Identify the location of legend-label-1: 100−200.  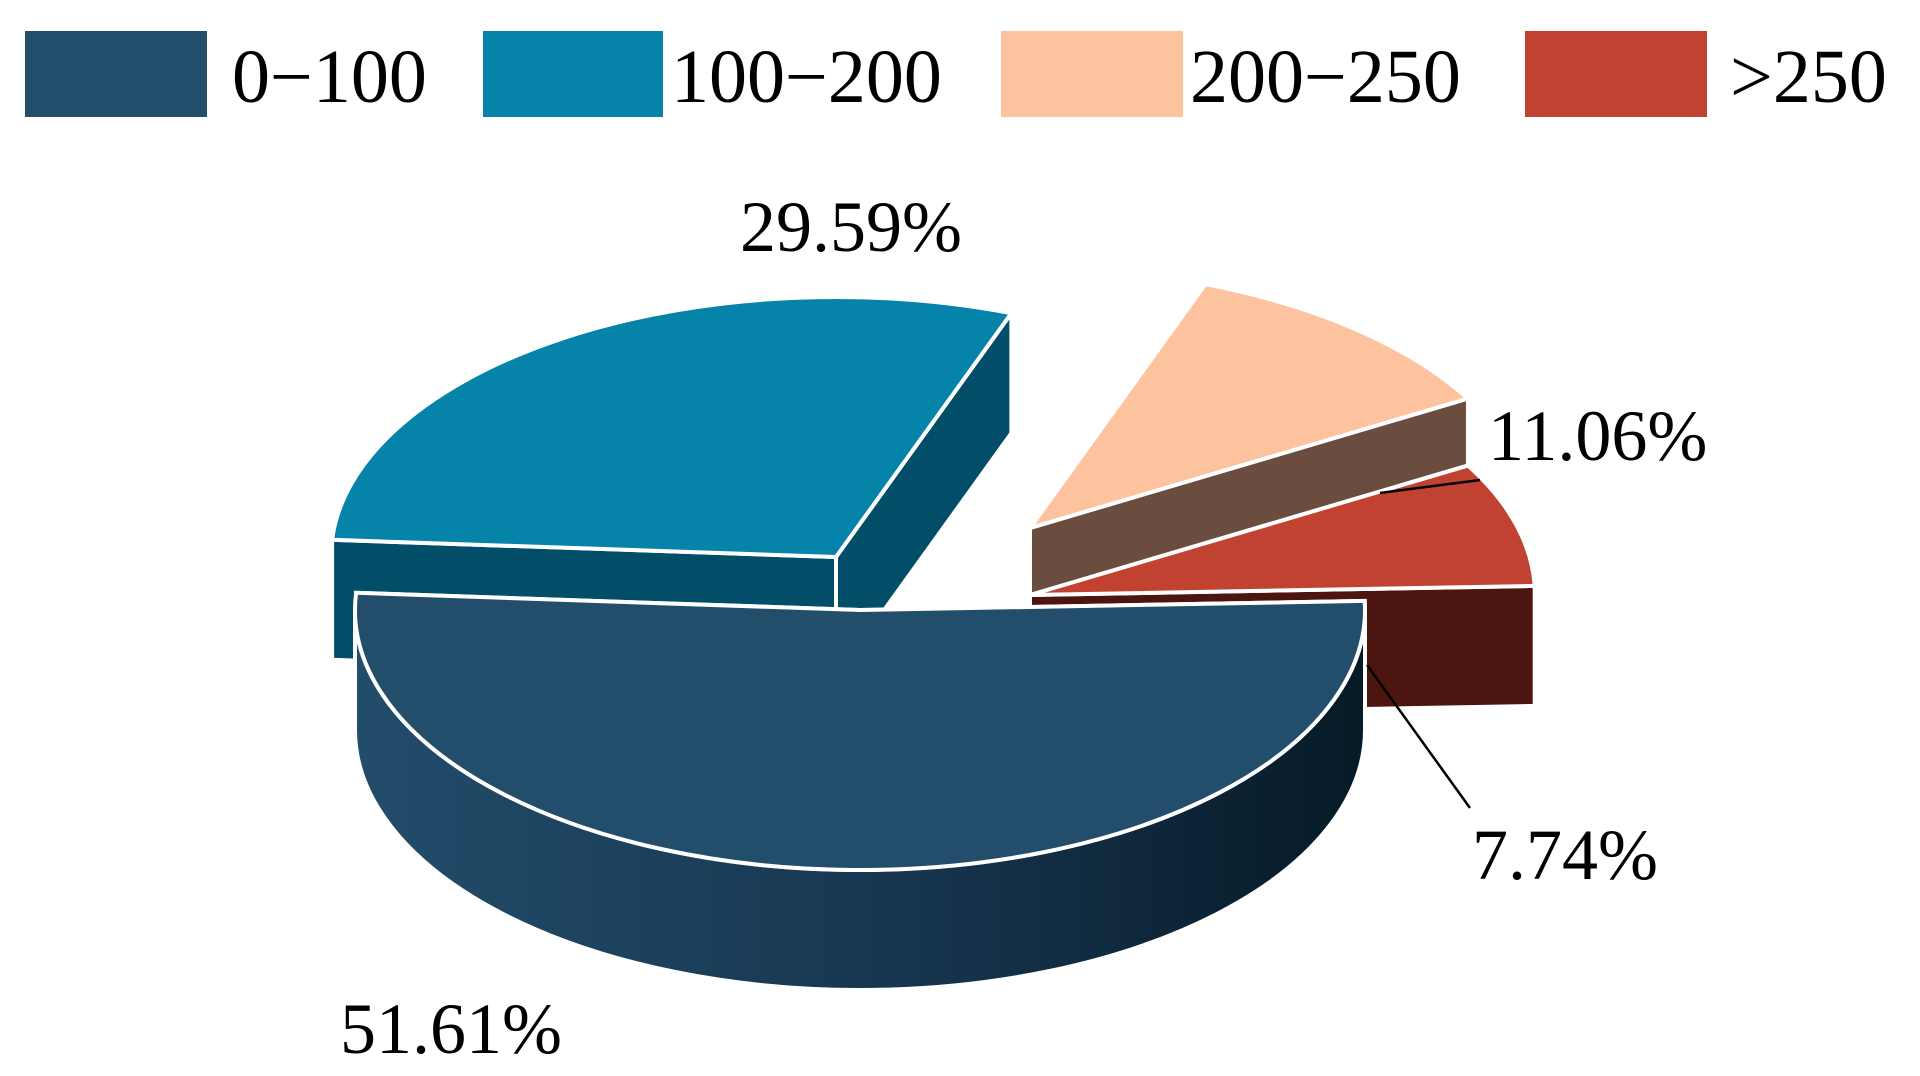
(806, 77).